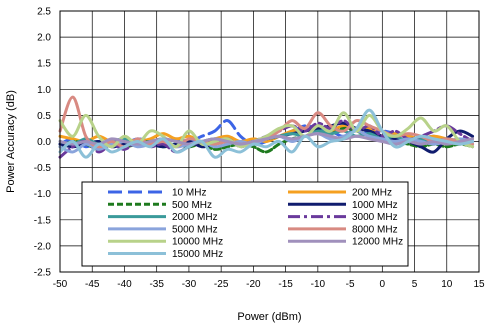 This screenshot has width=486, height=329. Describe the element at coordinates (44, 64) in the screenshot. I see `y-tick-label: 1.5` at that location.